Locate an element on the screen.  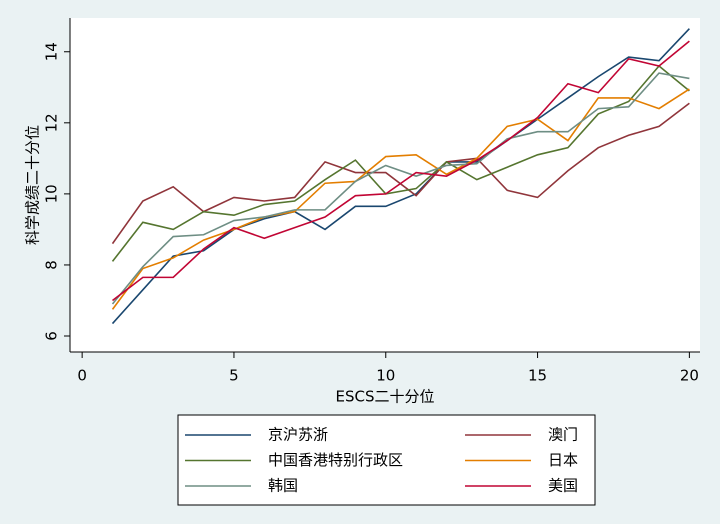
legend-label: 美国 is located at coordinates (563, 486).